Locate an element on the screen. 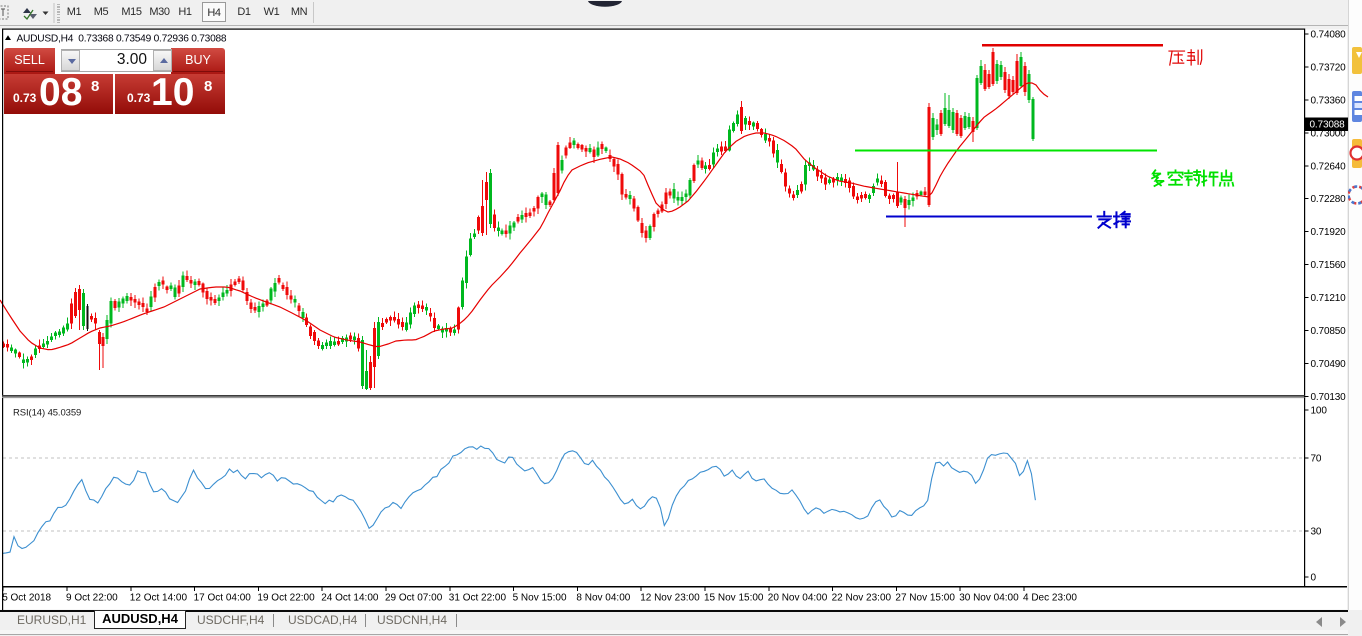 The width and height of the screenshot is (1362, 636). svg-text: 17 Oct 04:00 is located at coordinates (223, 598).